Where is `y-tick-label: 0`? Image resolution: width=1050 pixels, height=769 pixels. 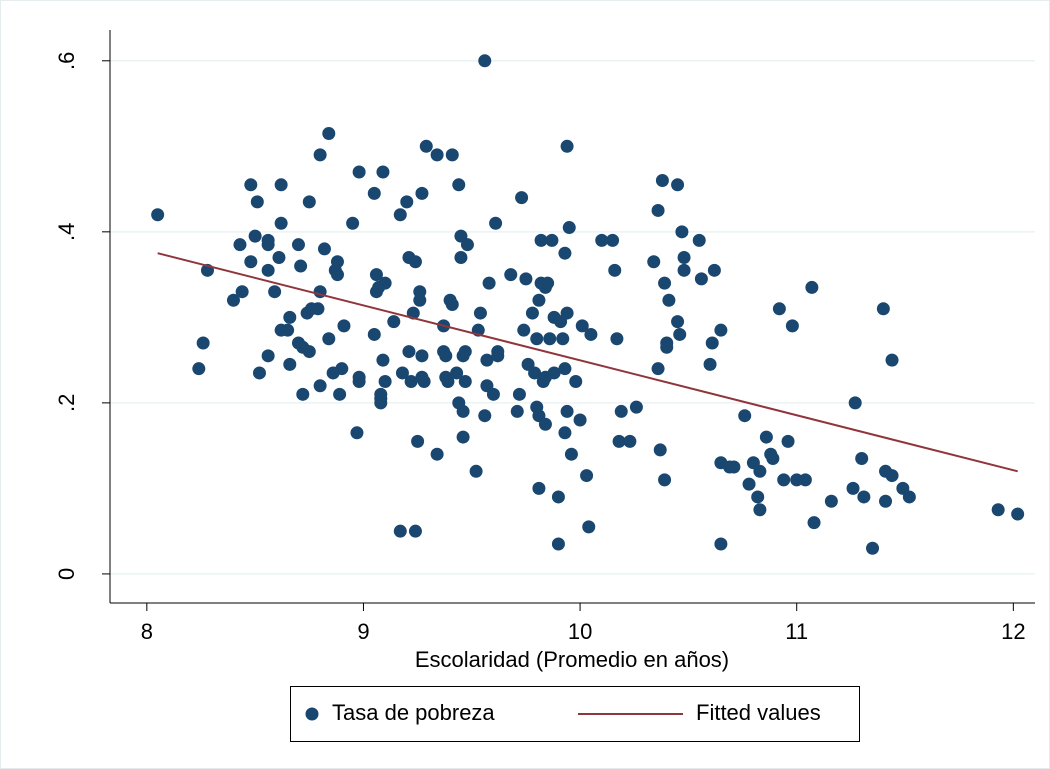 y-tick-label: 0 is located at coordinates (66, 574).